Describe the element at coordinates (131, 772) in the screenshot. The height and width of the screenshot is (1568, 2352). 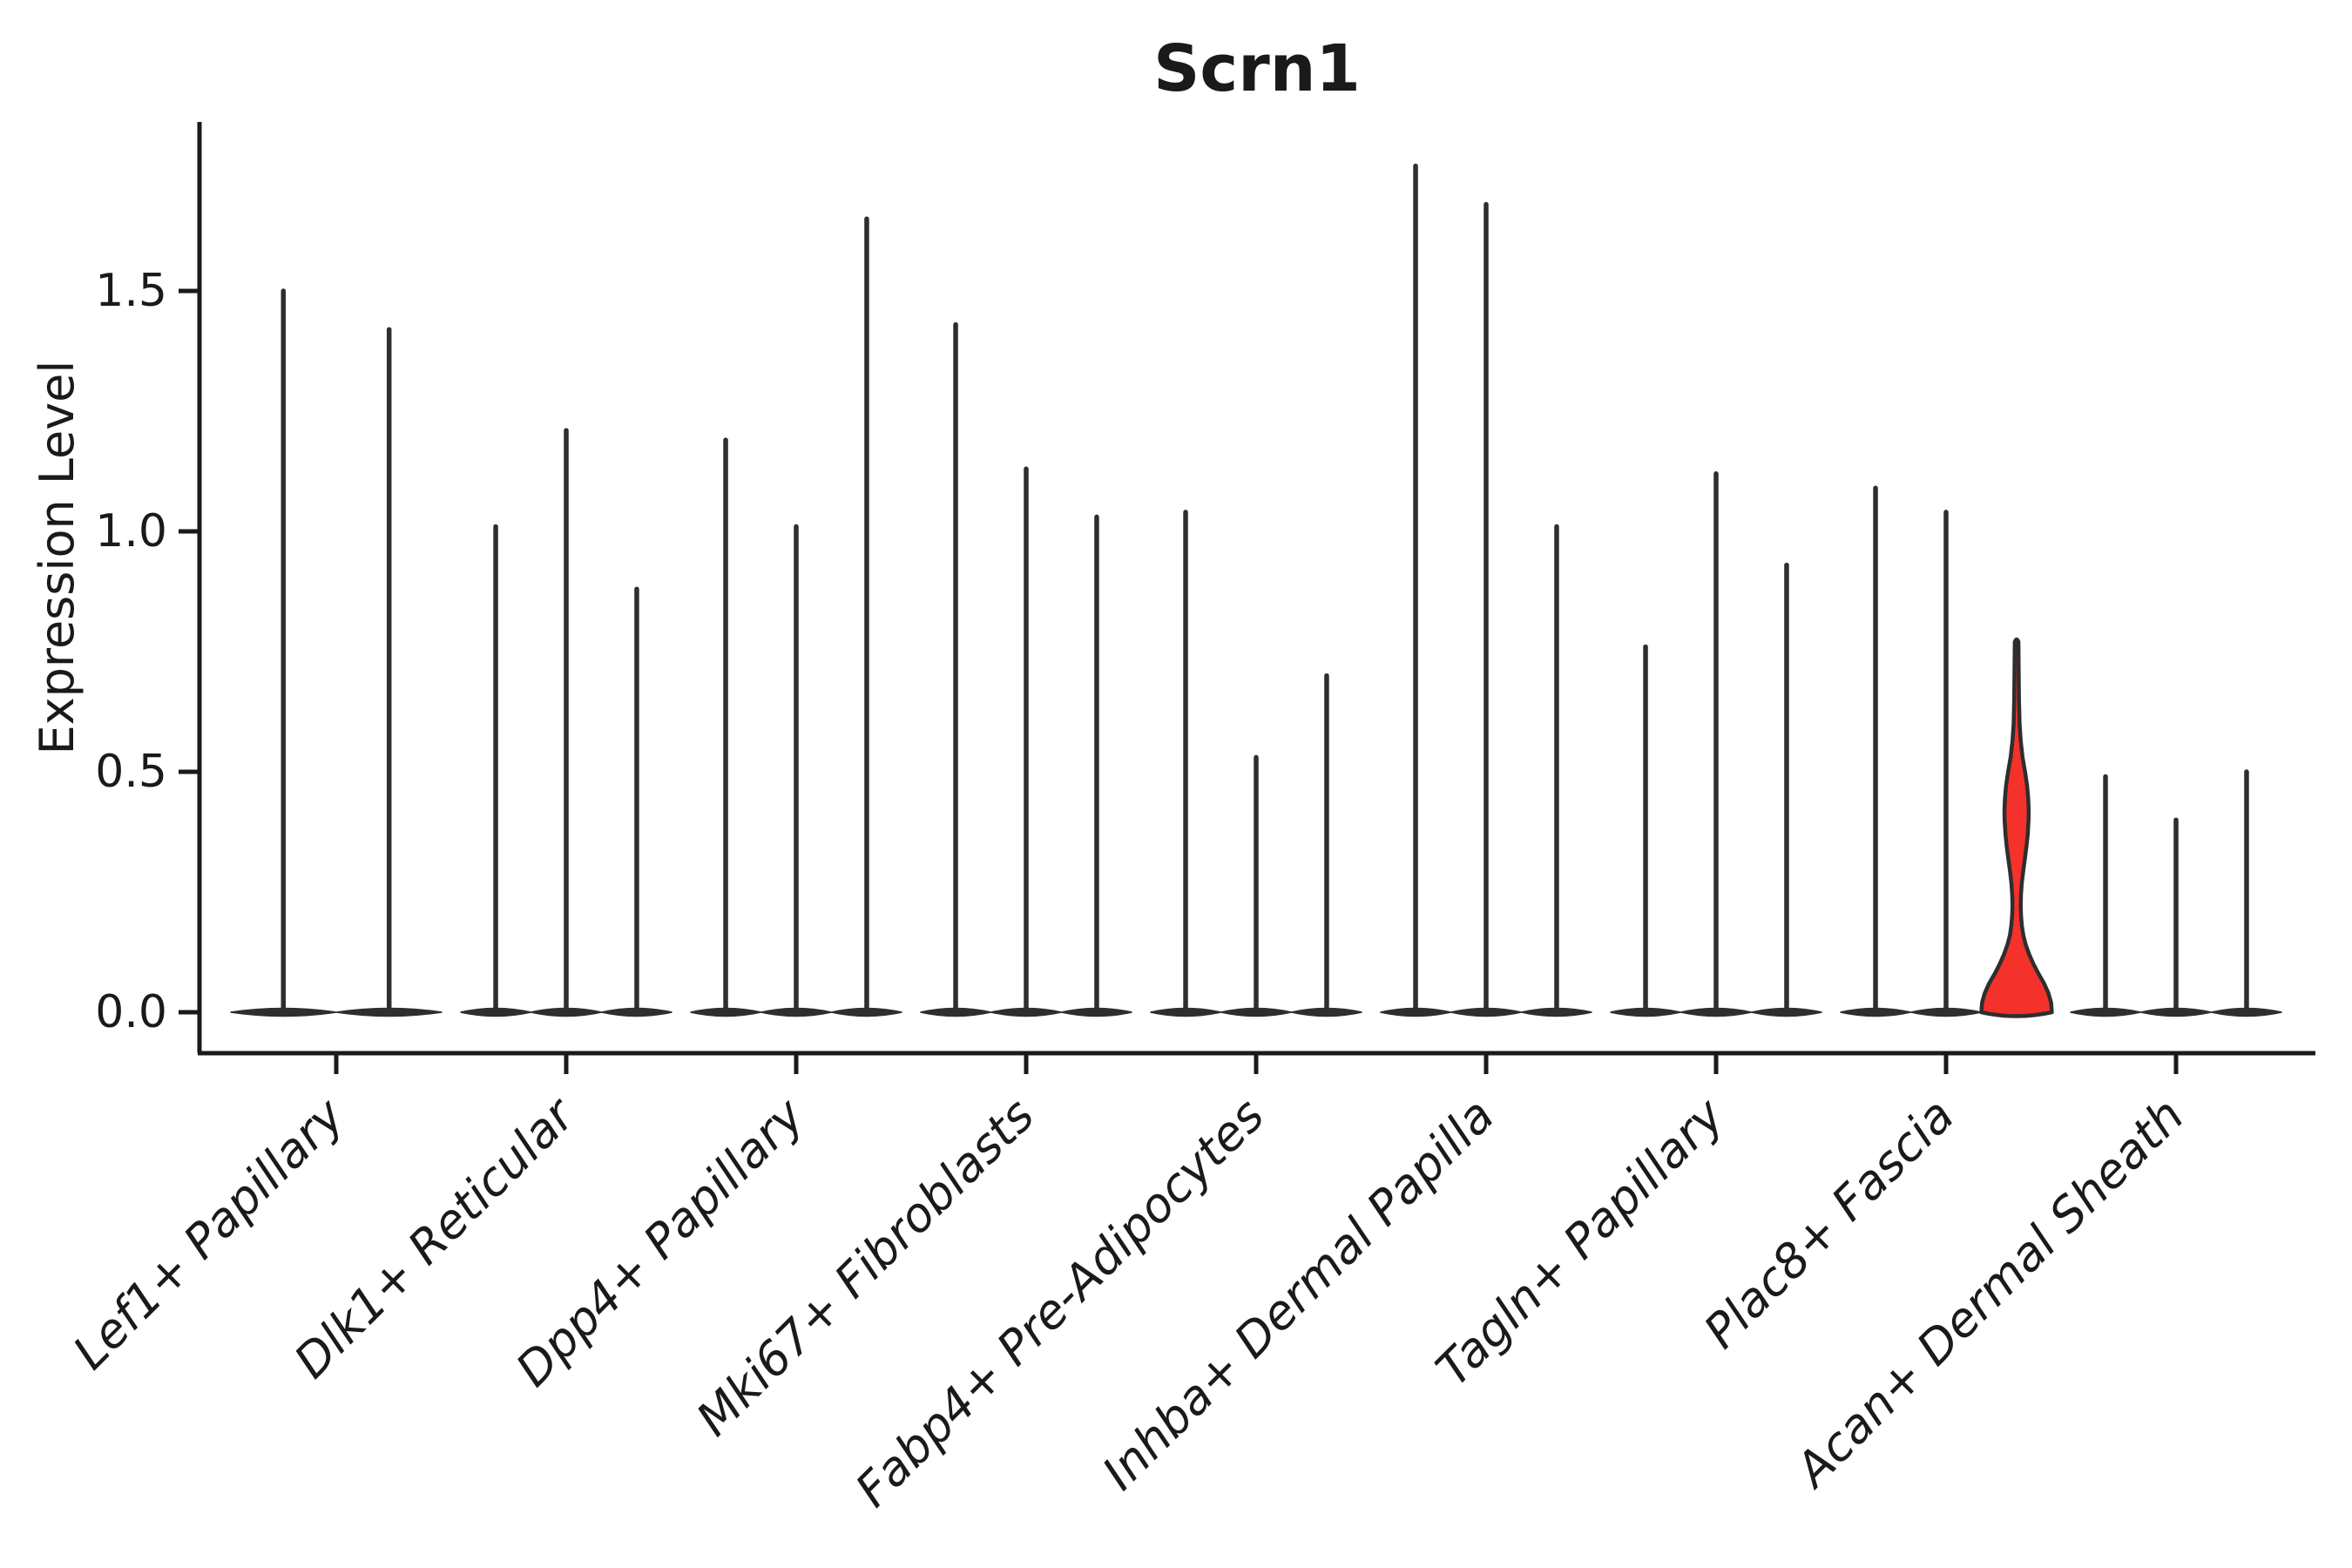
I see `y-tick-label: 0.5` at that location.